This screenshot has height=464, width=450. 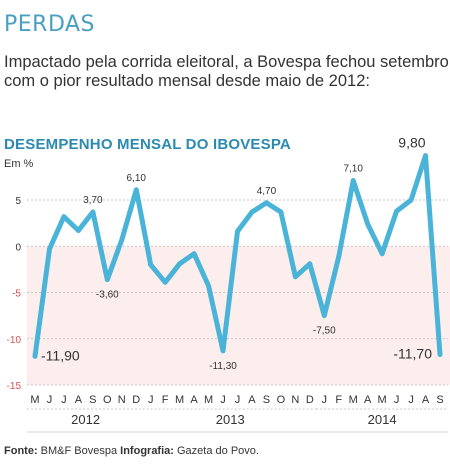 I want to click on infographic-label: Infografia:, so click(x=147, y=451).